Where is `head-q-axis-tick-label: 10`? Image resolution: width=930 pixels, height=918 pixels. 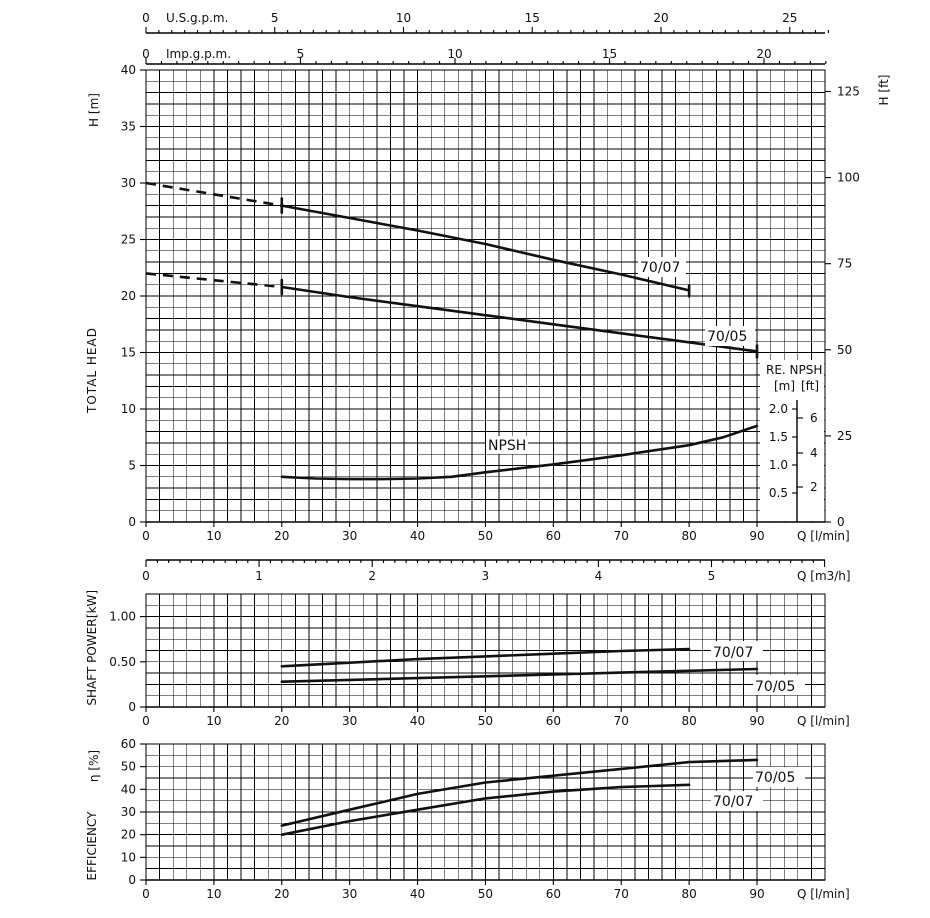
head-q-axis-tick-label: 10 is located at coordinates (213, 536).